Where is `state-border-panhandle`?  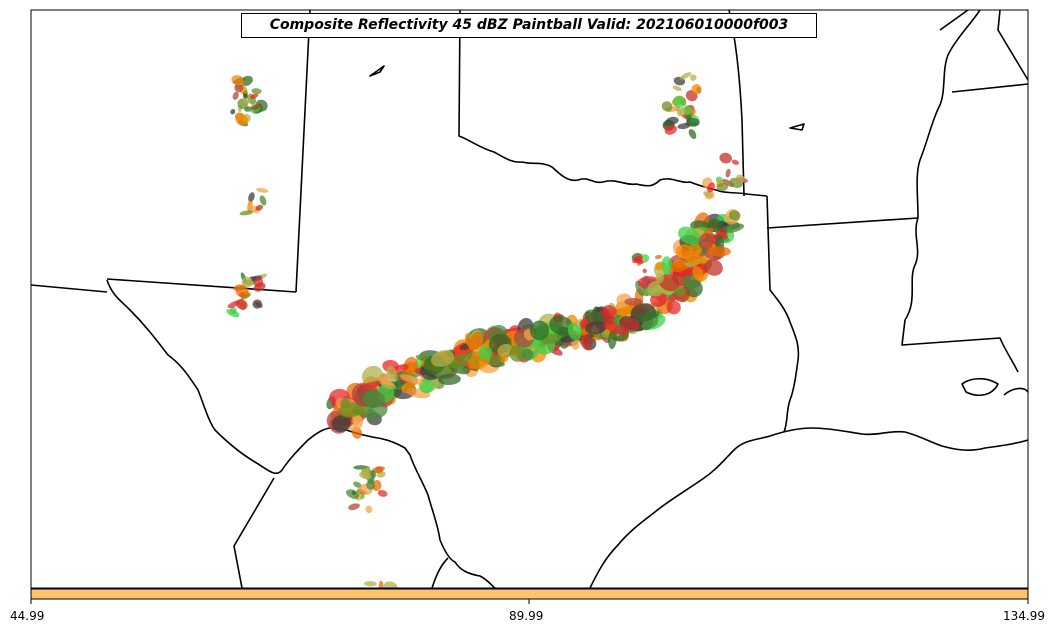 state-border-panhandle is located at coordinates (201, 285).